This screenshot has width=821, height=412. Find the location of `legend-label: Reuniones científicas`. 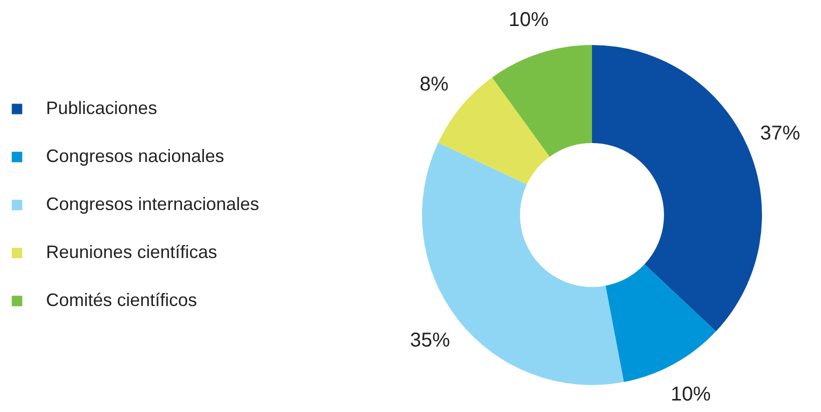

legend-label: Reuniones científicas is located at coordinates (132, 252).